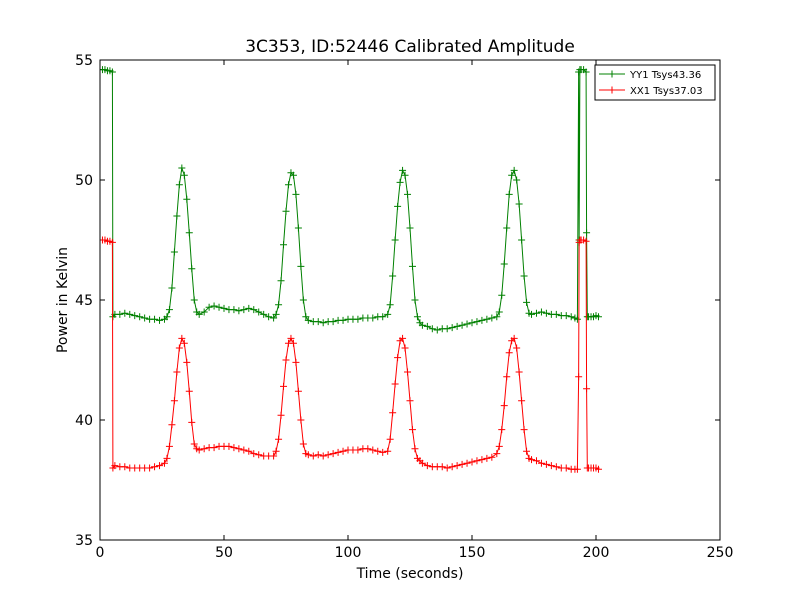 Image resolution: width=800 pixels, height=600 pixels. I want to click on legend: YY1 Tsys43.36 XX1 Tsys37.03, so click(655, 82).